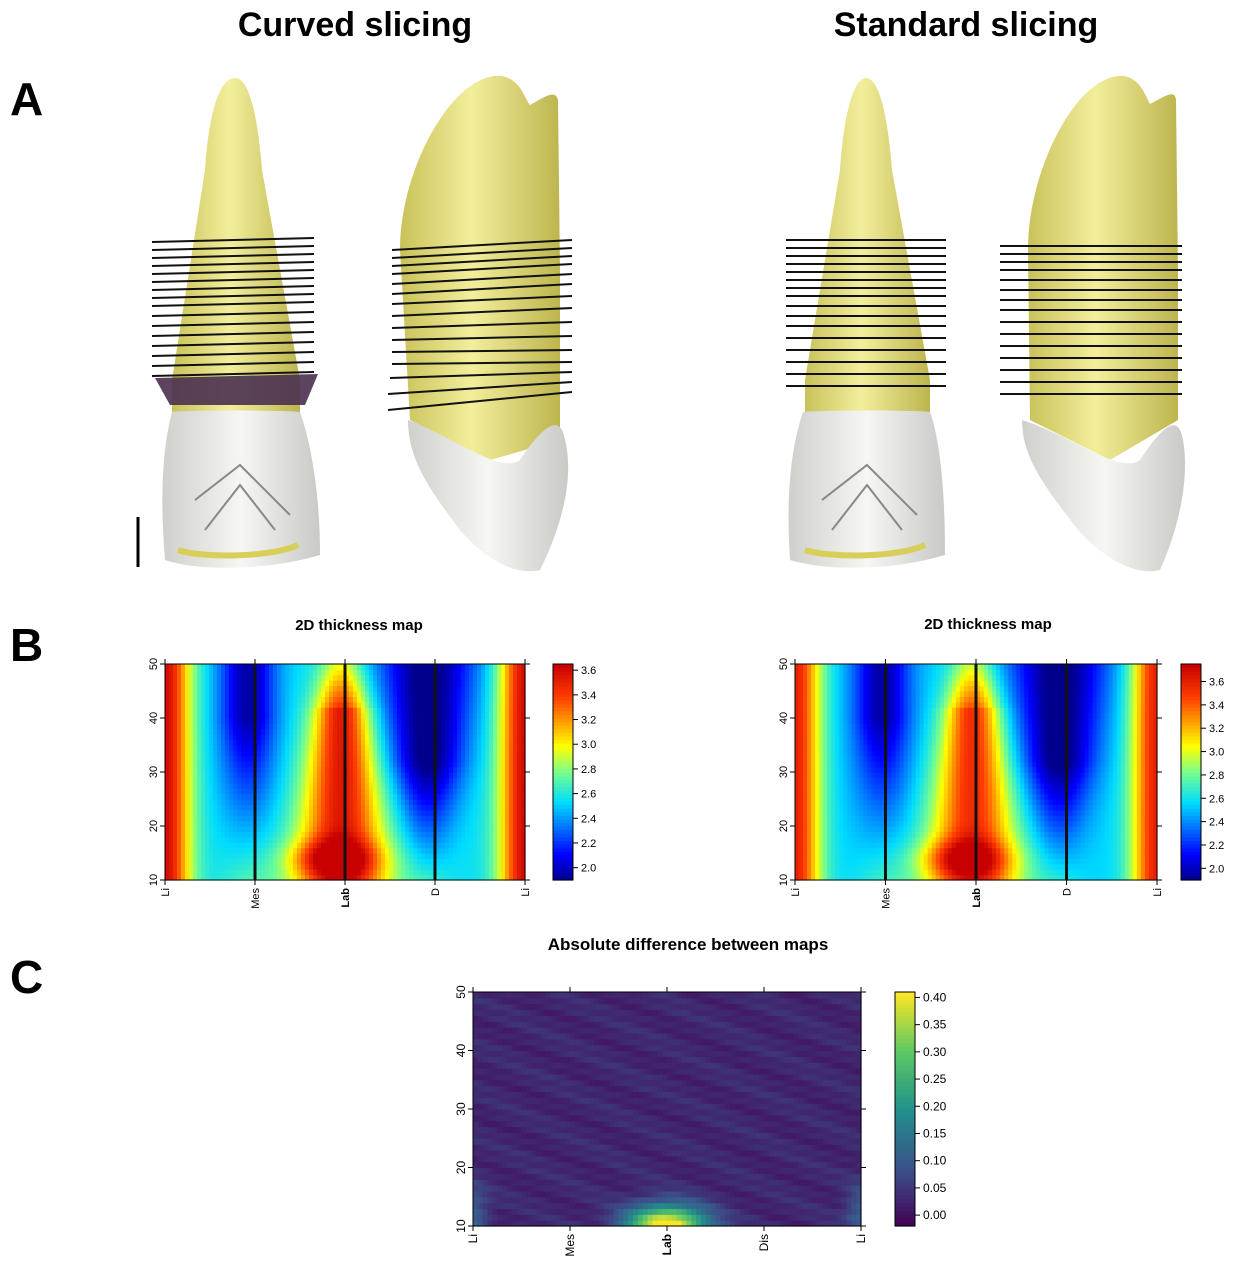 Image resolution: width=1237 pixels, height=1268 pixels. I want to click on x-tick-label: Li, so click(166, 892).